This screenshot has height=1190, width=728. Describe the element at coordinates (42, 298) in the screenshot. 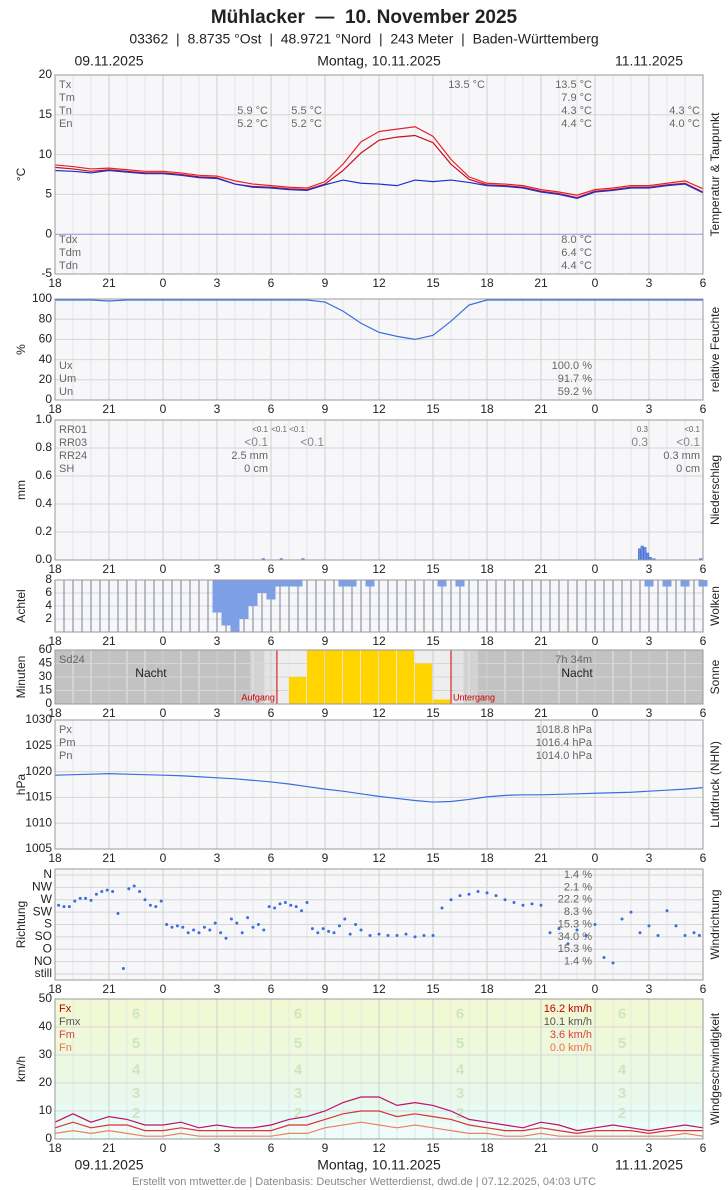

I see `y-tick-label: 100` at that location.